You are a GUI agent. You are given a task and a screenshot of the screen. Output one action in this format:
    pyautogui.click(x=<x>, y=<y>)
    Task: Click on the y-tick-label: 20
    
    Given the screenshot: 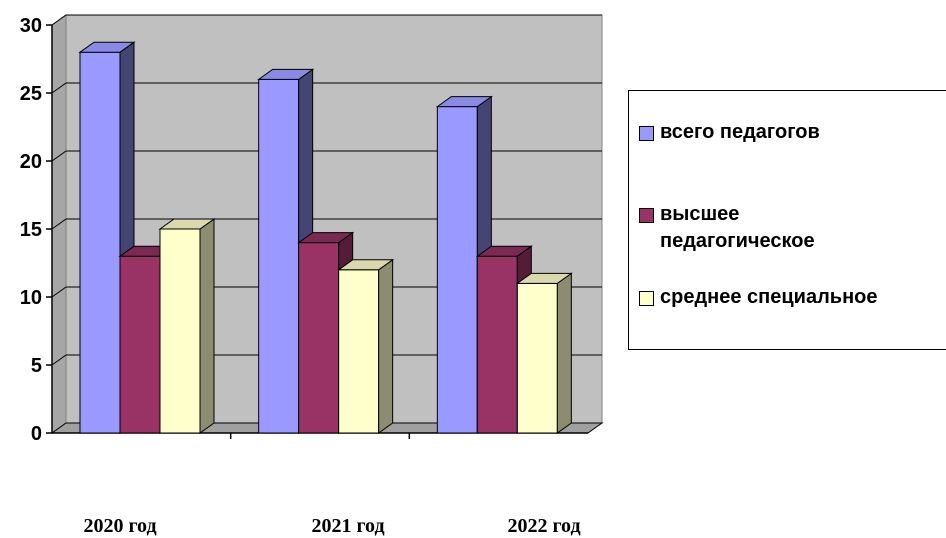 What is the action you would take?
    pyautogui.click(x=31, y=162)
    